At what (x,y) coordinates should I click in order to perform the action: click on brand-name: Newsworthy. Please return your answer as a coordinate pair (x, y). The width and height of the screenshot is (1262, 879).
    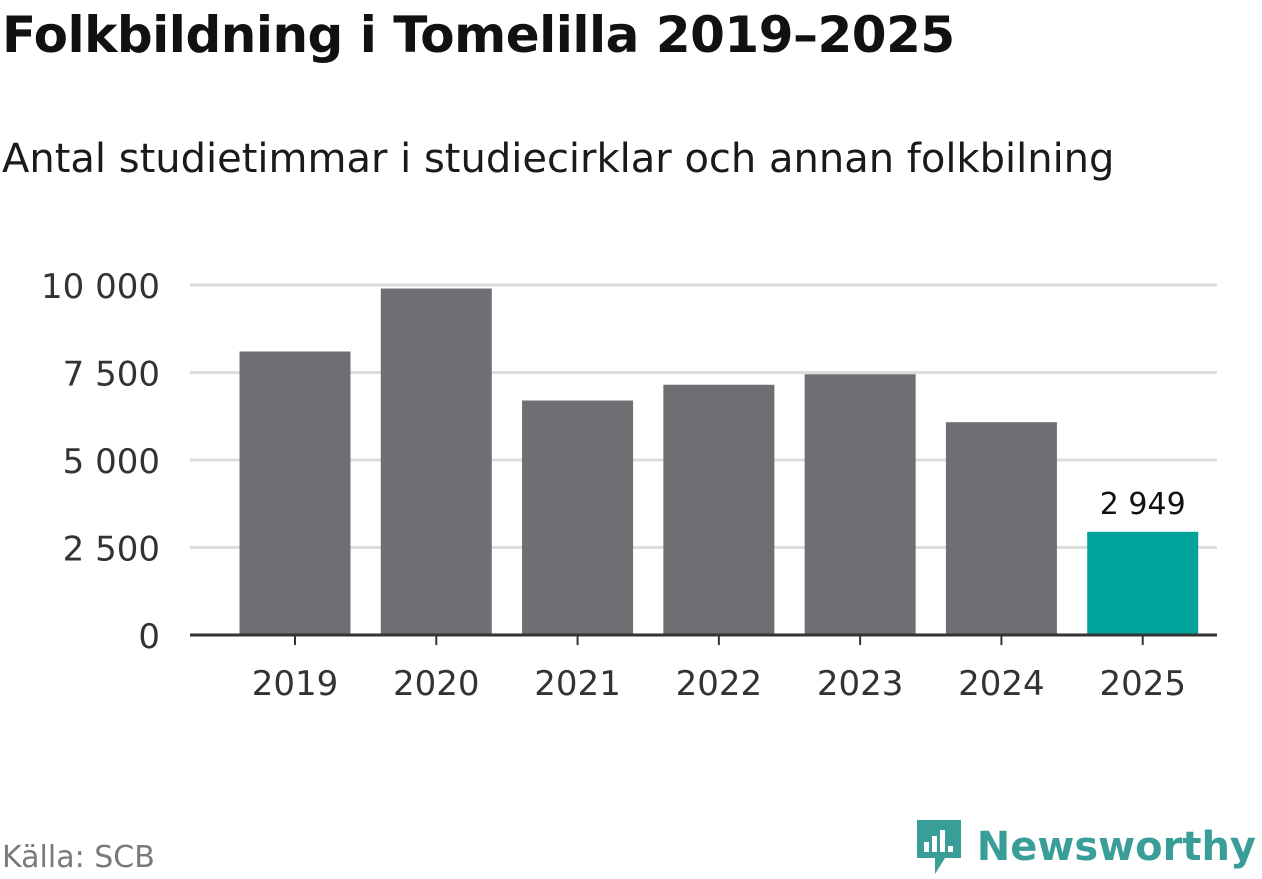
    Looking at the image, I should click on (1116, 847).